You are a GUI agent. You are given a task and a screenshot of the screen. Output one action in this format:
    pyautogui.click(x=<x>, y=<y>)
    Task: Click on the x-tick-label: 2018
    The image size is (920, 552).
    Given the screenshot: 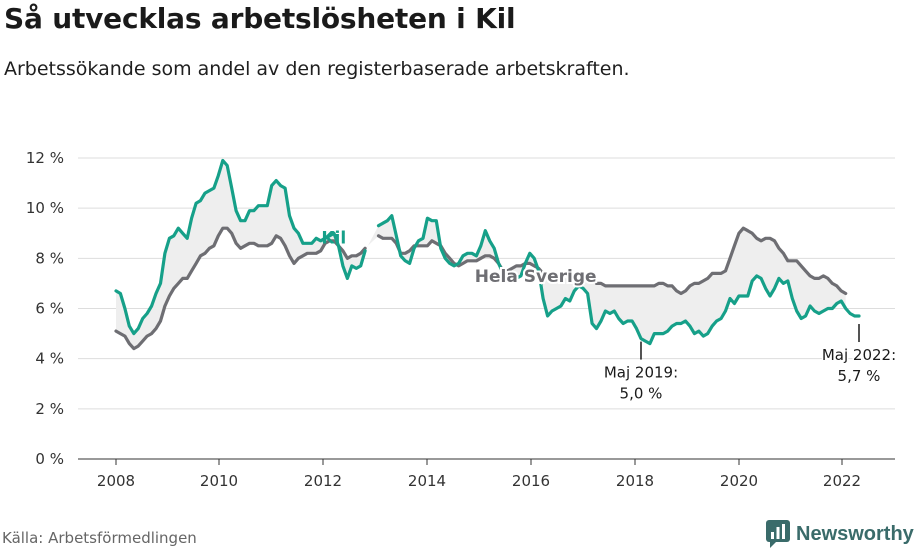 What is the action you would take?
    pyautogui.click(x=635, y=481)
    